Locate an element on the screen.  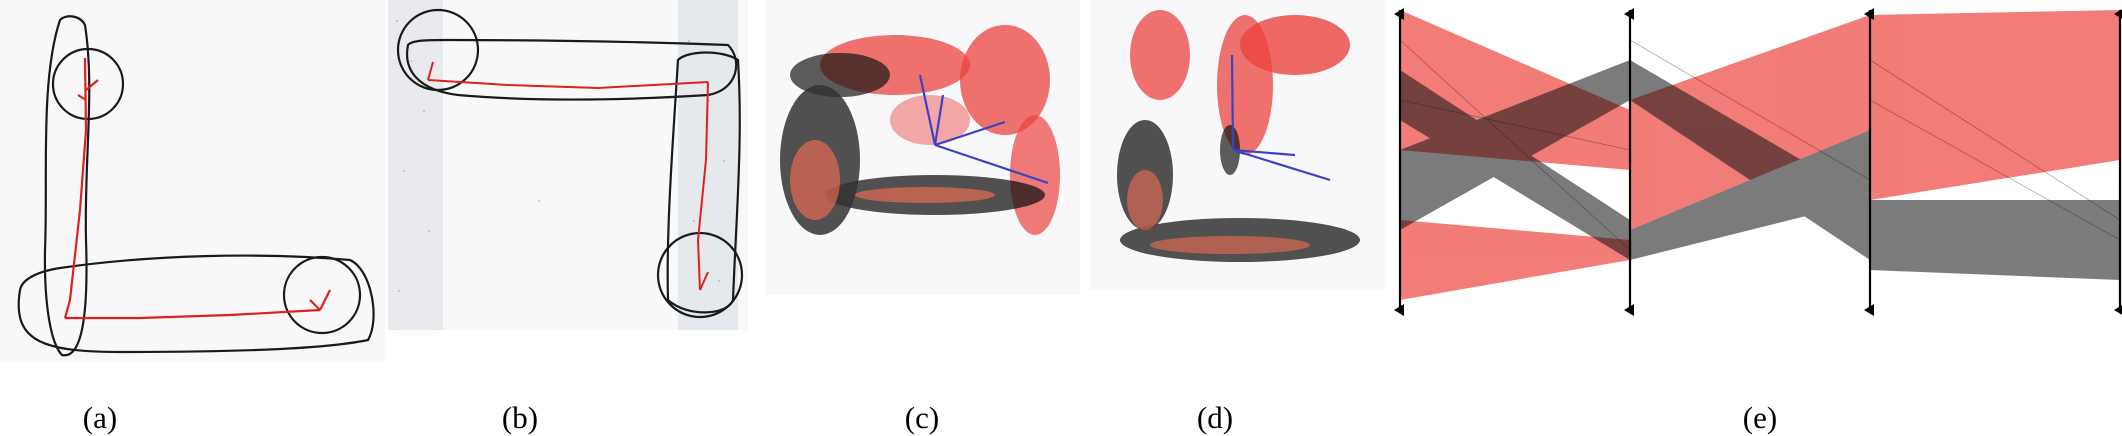
sketch-vertical-stroke is located at coordinates (67, 186).